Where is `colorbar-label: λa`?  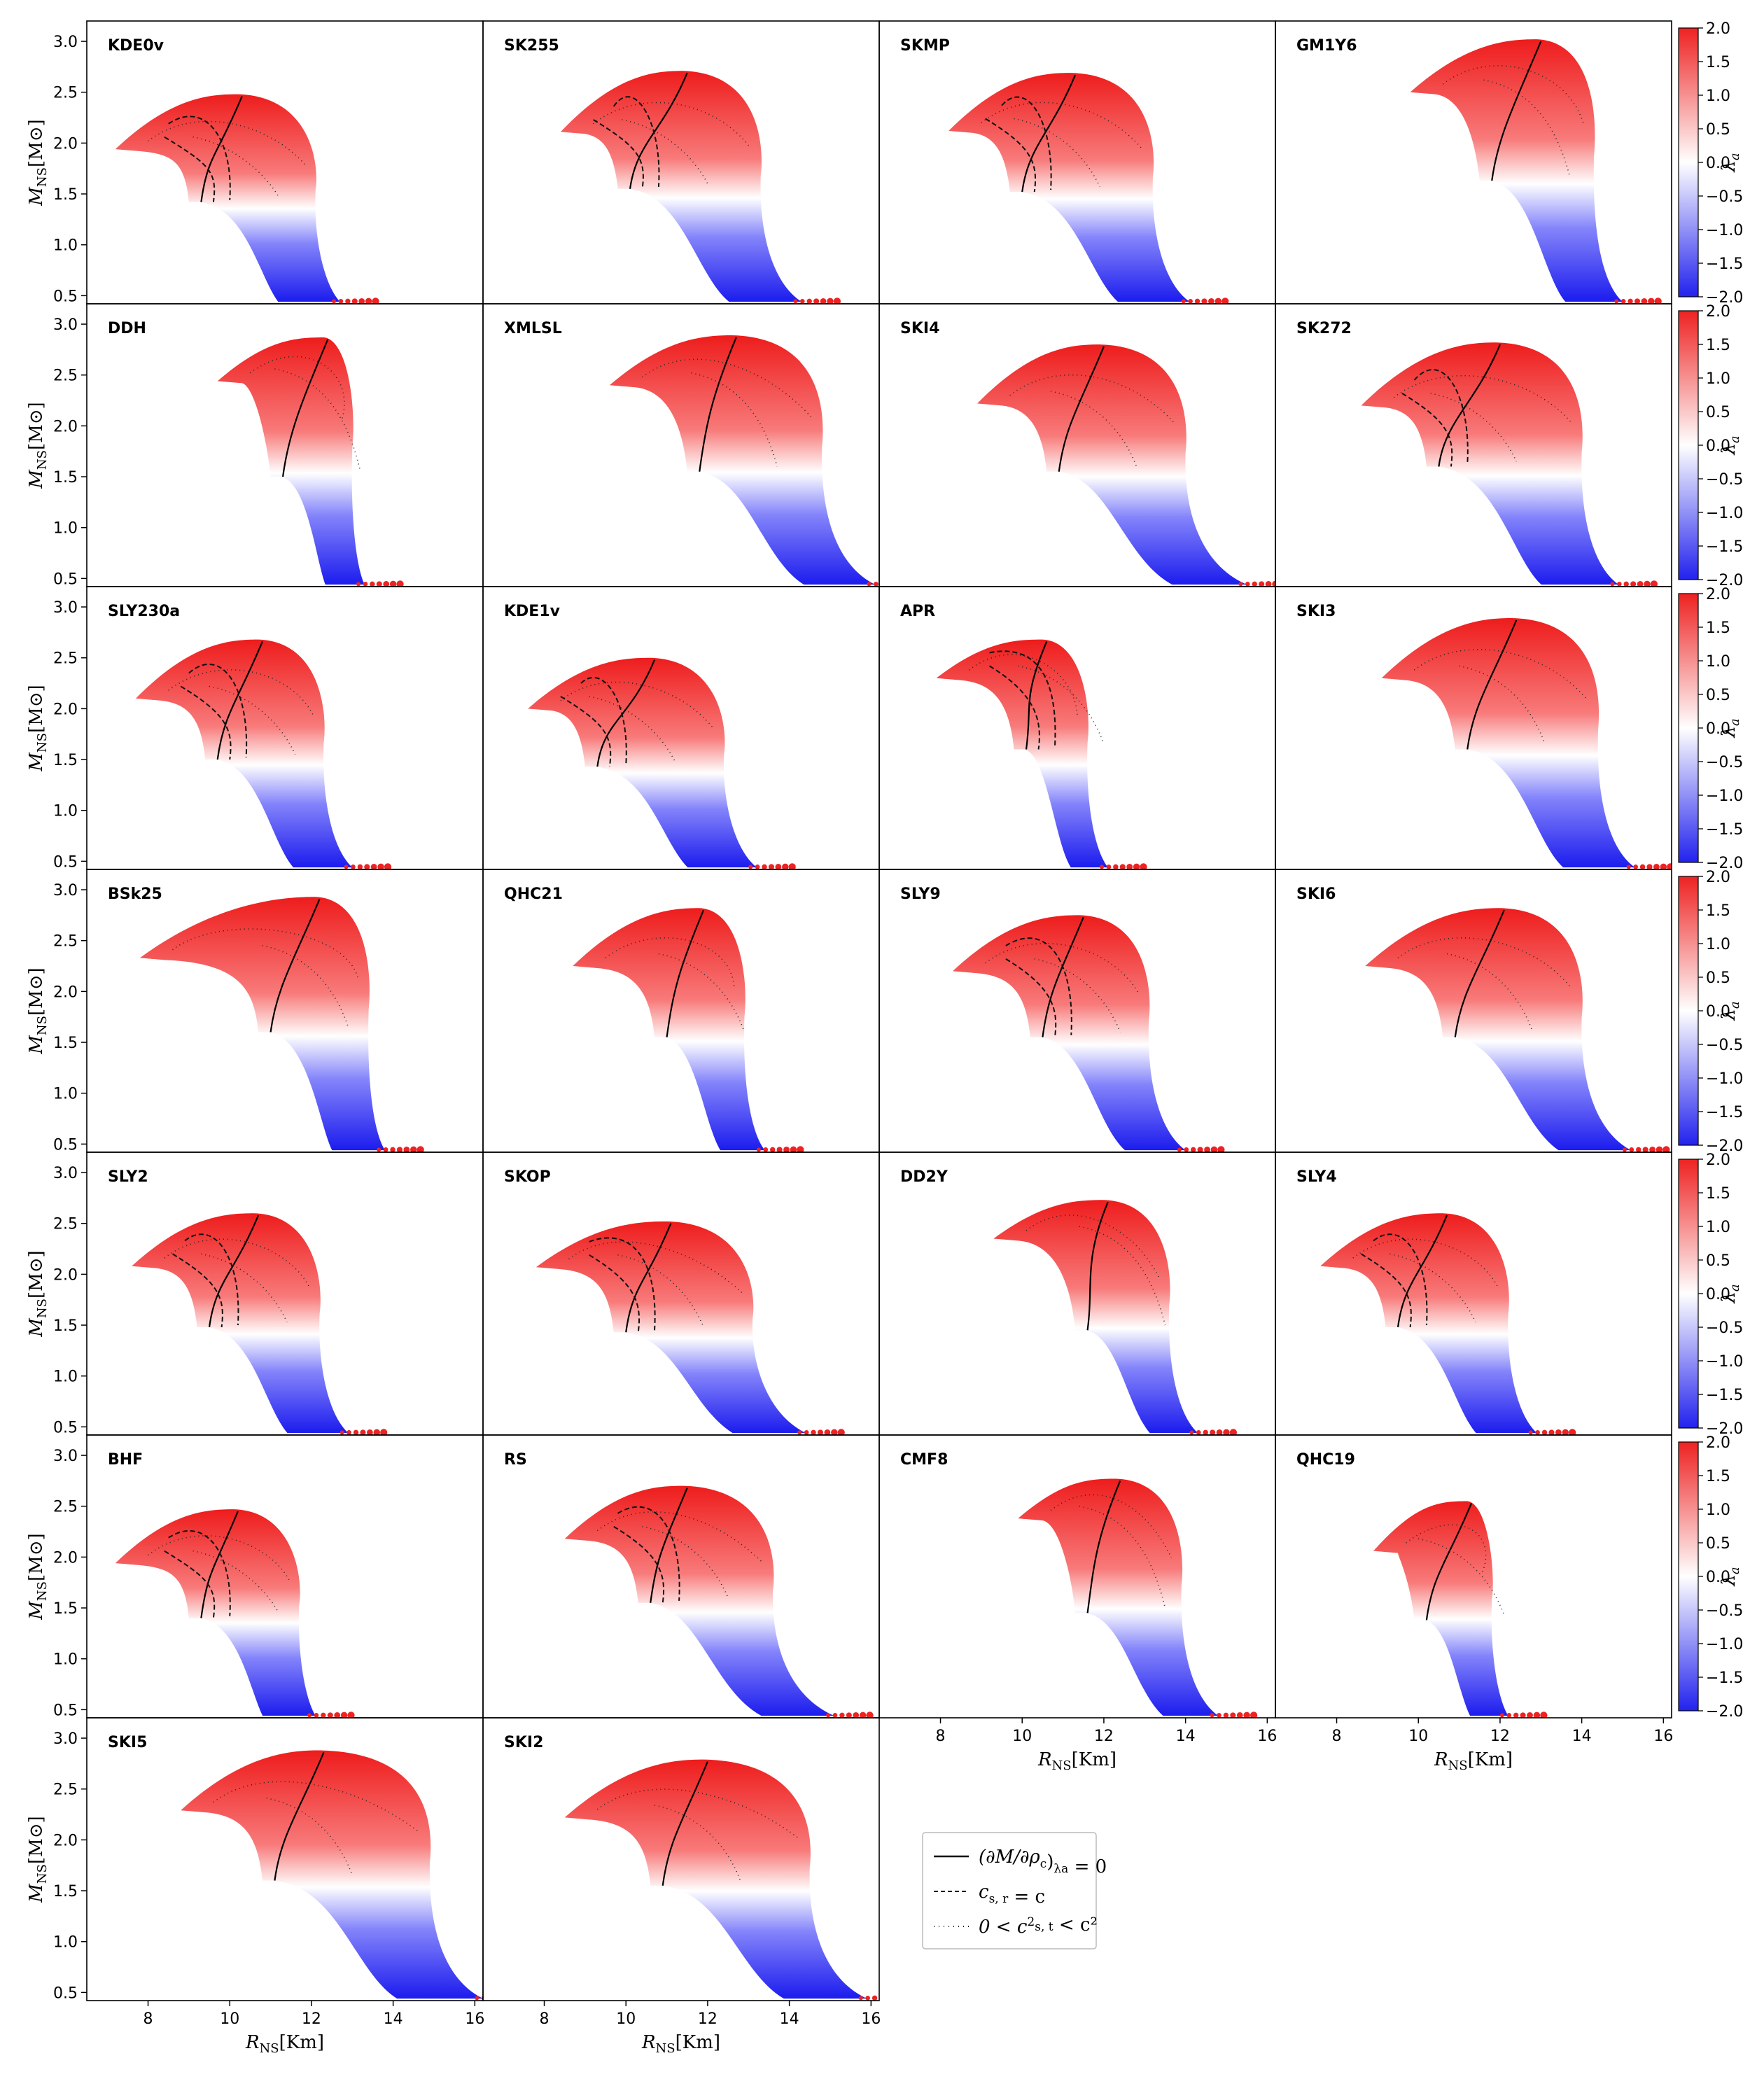 colorbar-label: λa is located at coordinates (1730, 162).